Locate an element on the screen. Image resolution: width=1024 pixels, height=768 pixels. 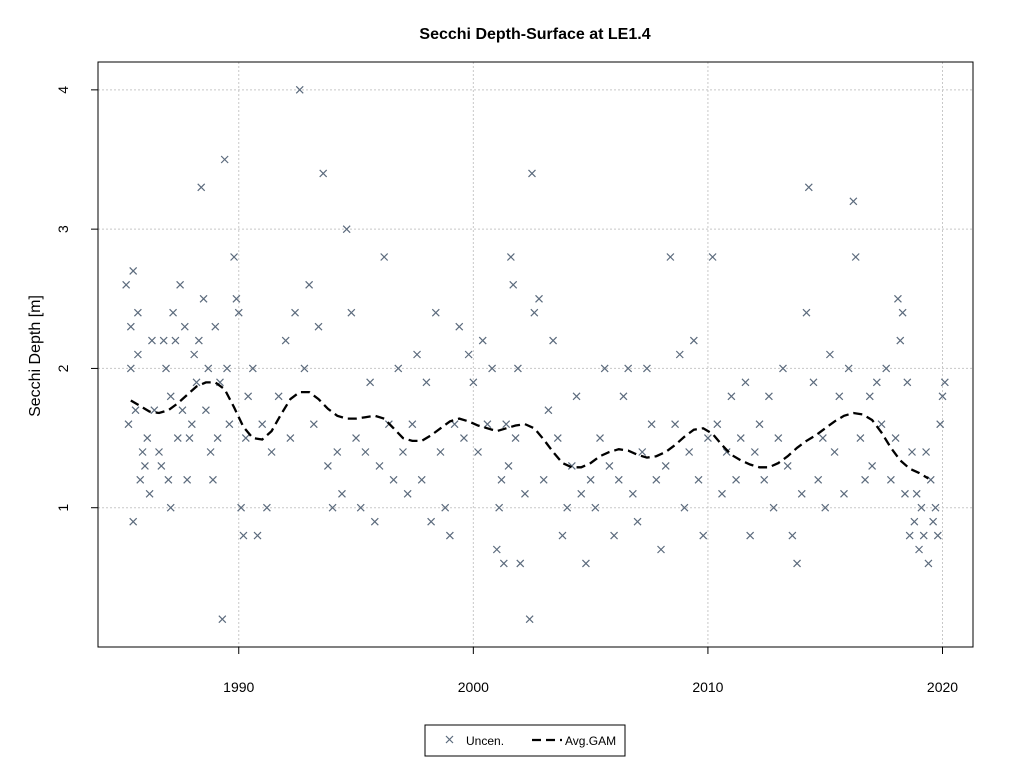
legend-box is located at coordinates (525, 740).